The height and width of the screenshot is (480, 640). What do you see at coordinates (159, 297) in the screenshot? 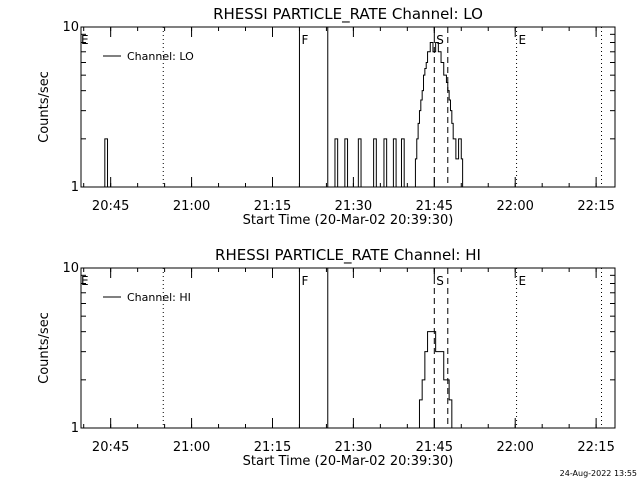
I see `legend-label: Channel: HI` at bounding box center [159, 297].